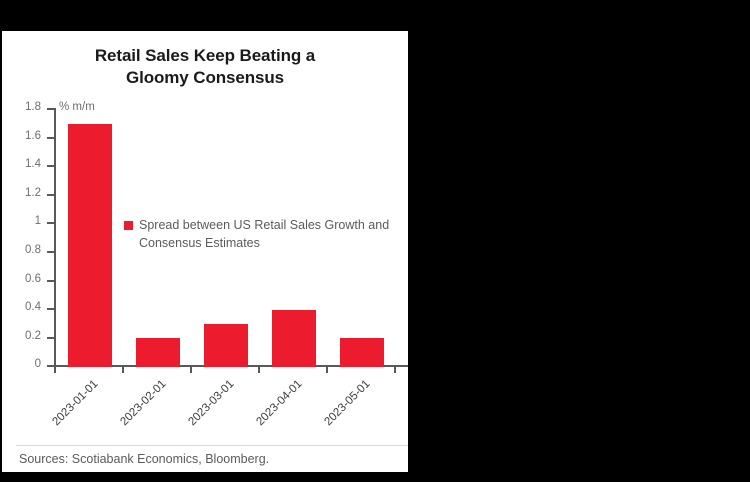  What do you see at coordinates (55, 237) in the screenshot?
I see `y-axis-line` at bounding box center [55, 237].